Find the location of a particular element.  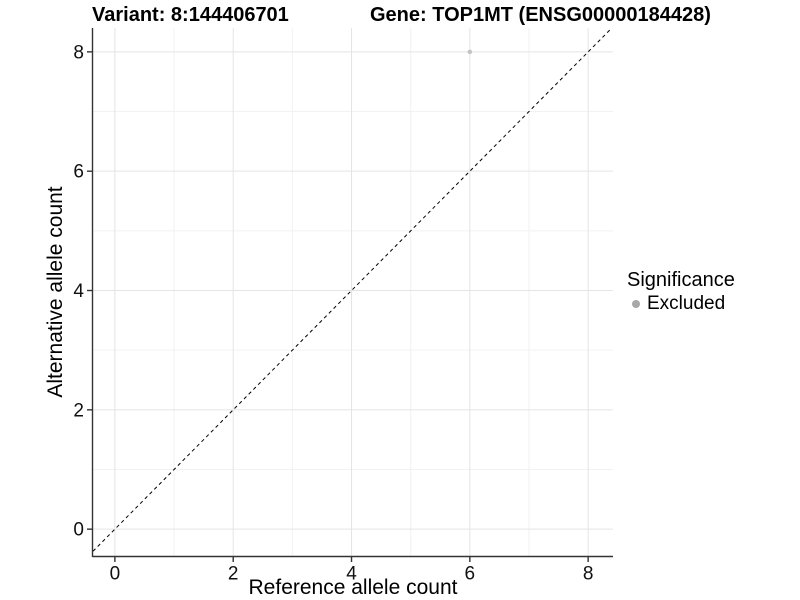

x-tick-label: 6 is located at coordinates (470, 574).